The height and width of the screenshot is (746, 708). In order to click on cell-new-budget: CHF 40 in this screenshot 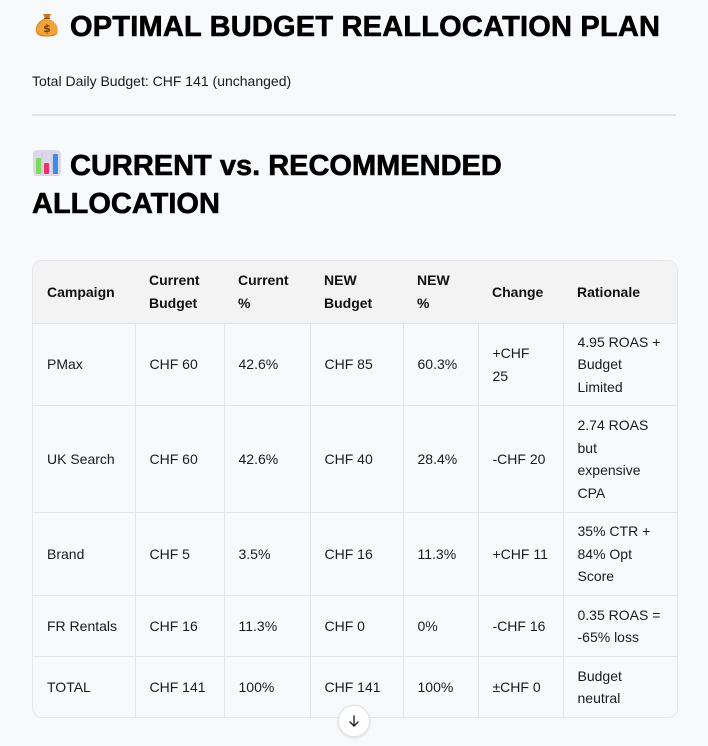, I will do `click(356, 459)`.